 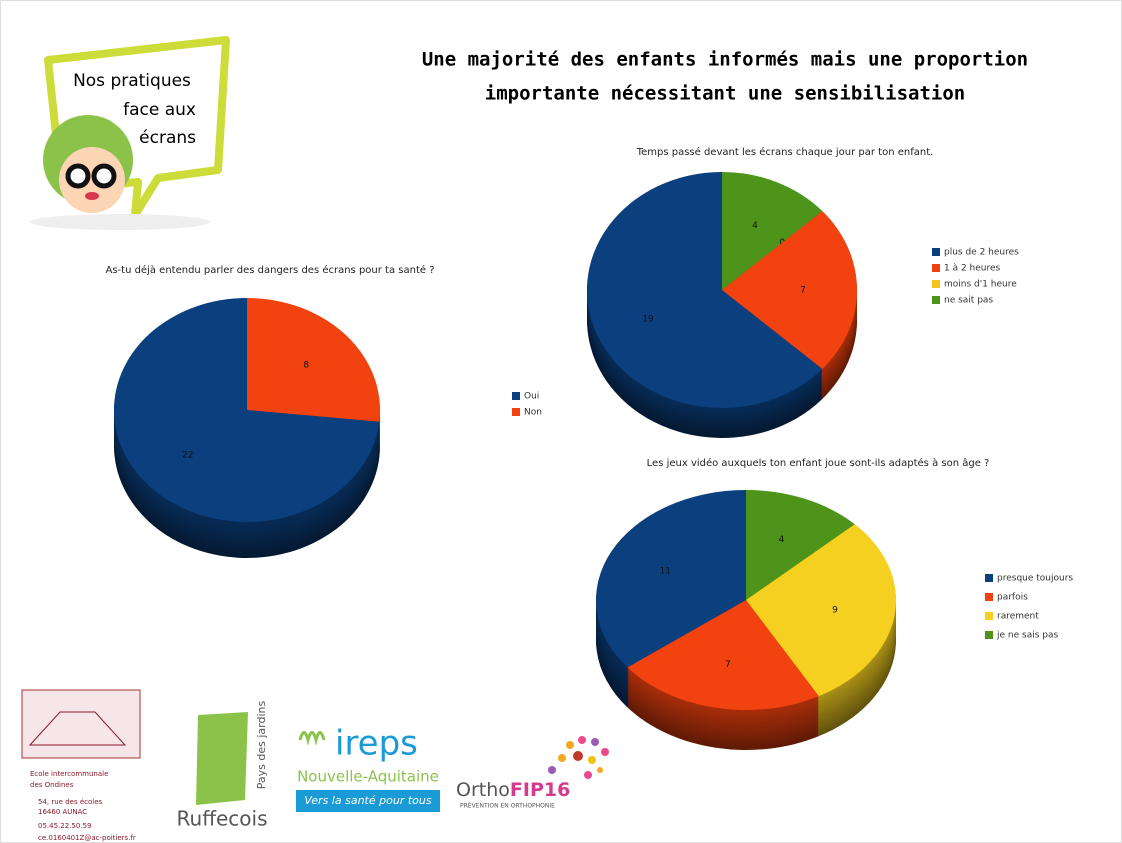 I want to click on school-text: Ecole intercommunale, so click(x=69, y=774).